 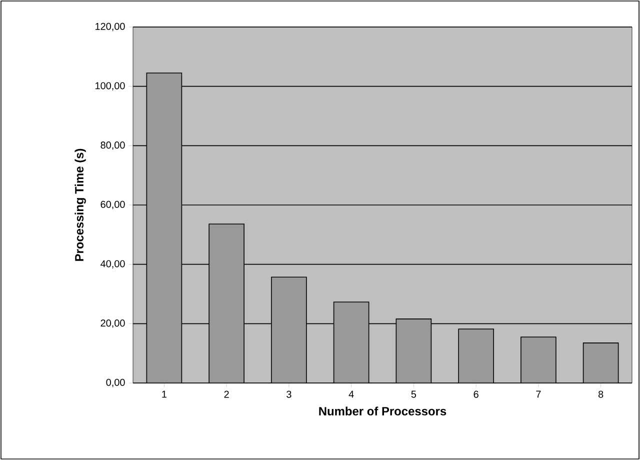 What do you see at coordinates (538, 394) in the screenshot?
I see `x-tick-label: 7` at bounding box center [538, 394].